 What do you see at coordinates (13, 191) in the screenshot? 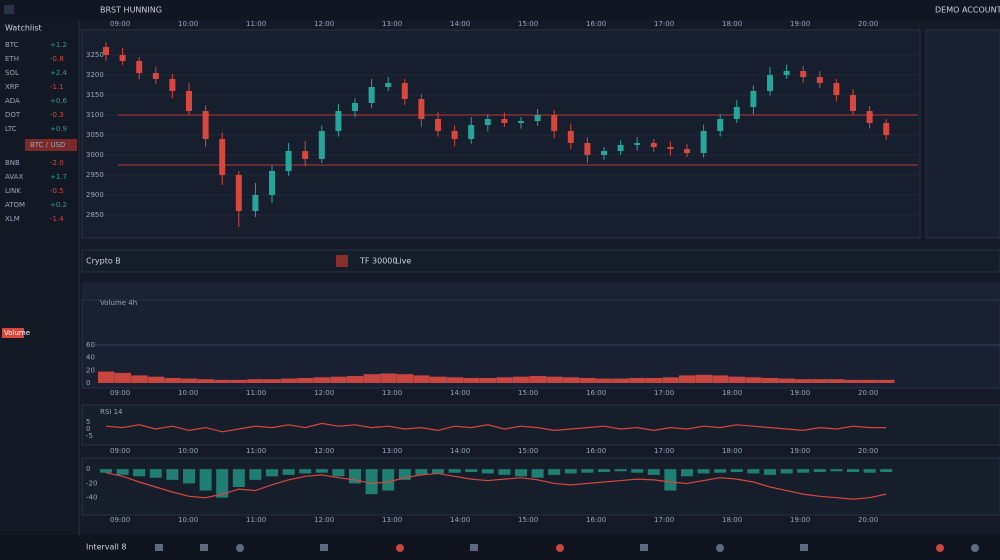
I see `watch-symbol: LINK` at bounding box center [13, 191].